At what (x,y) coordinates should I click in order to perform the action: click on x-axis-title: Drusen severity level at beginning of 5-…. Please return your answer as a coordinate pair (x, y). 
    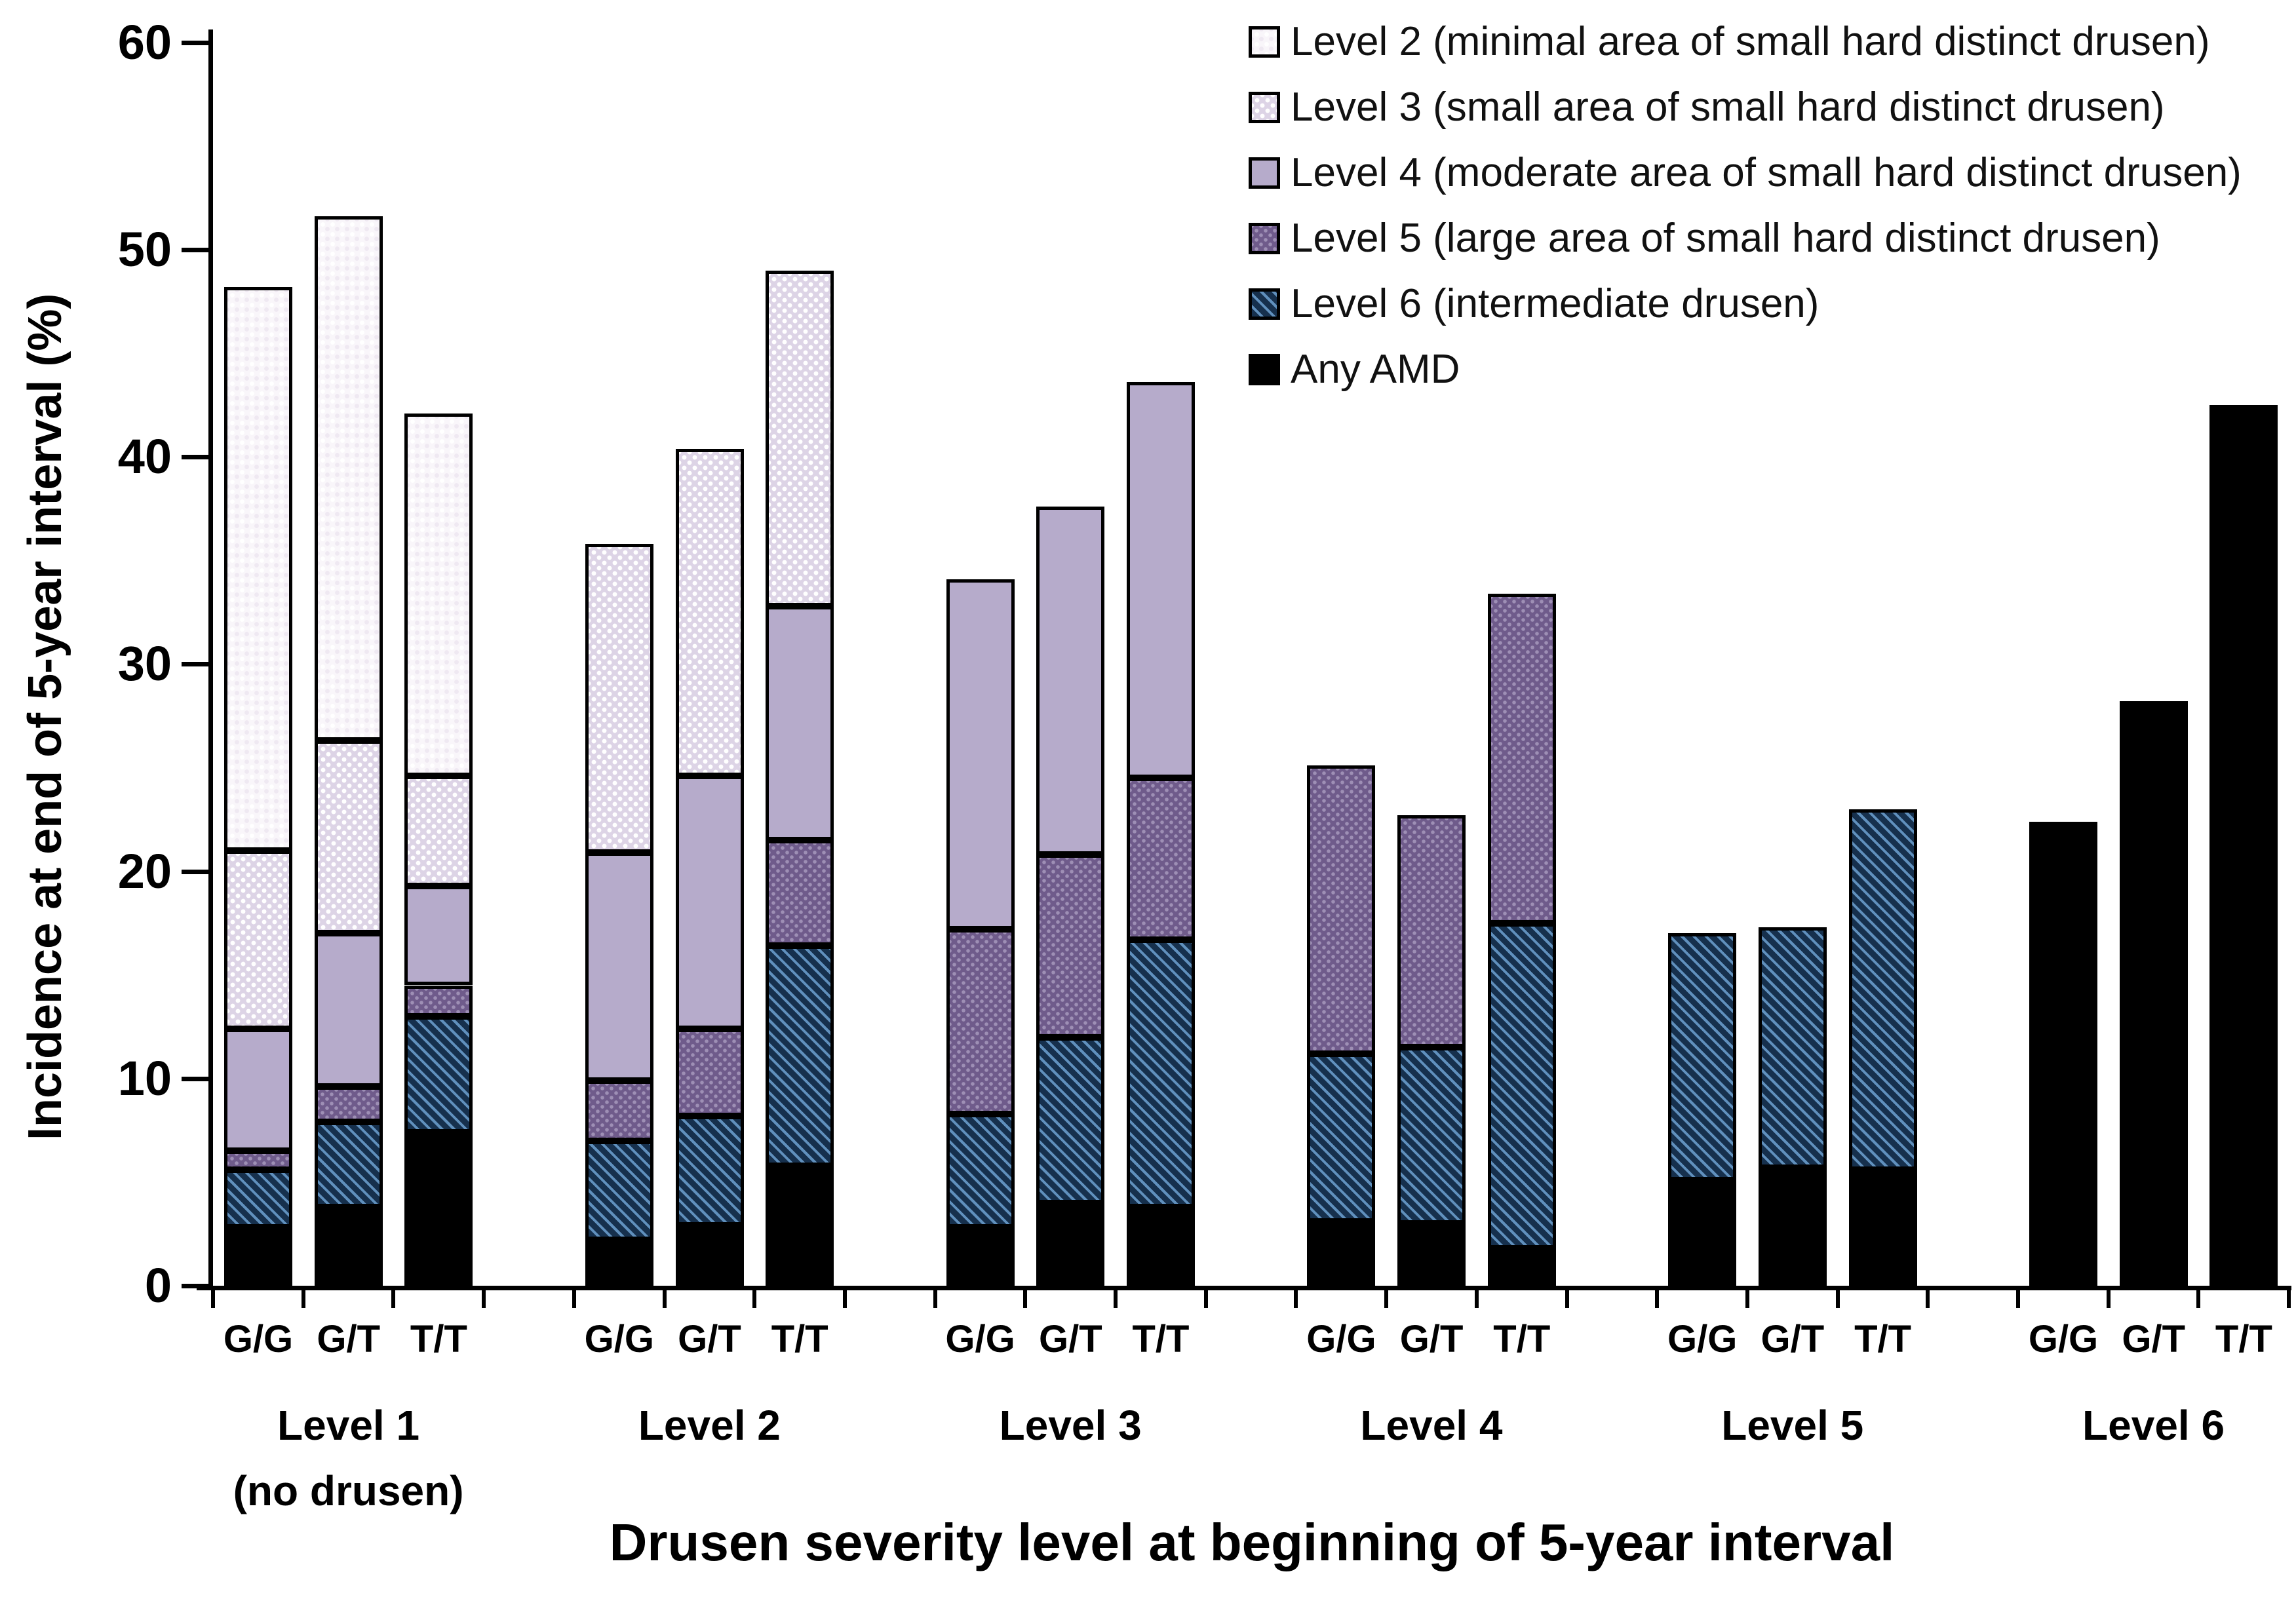
    Looking at the image, I should click on (1252, 1542).